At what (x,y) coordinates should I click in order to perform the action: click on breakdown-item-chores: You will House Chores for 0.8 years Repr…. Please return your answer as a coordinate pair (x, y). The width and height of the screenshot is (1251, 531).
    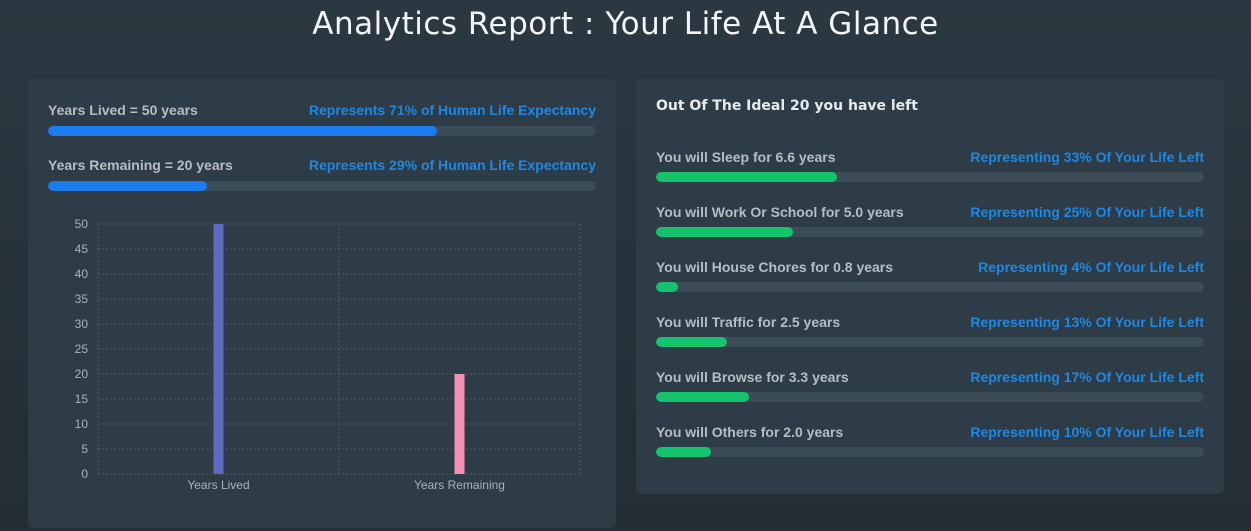
    Looking at the image, I should click on (930, 277).